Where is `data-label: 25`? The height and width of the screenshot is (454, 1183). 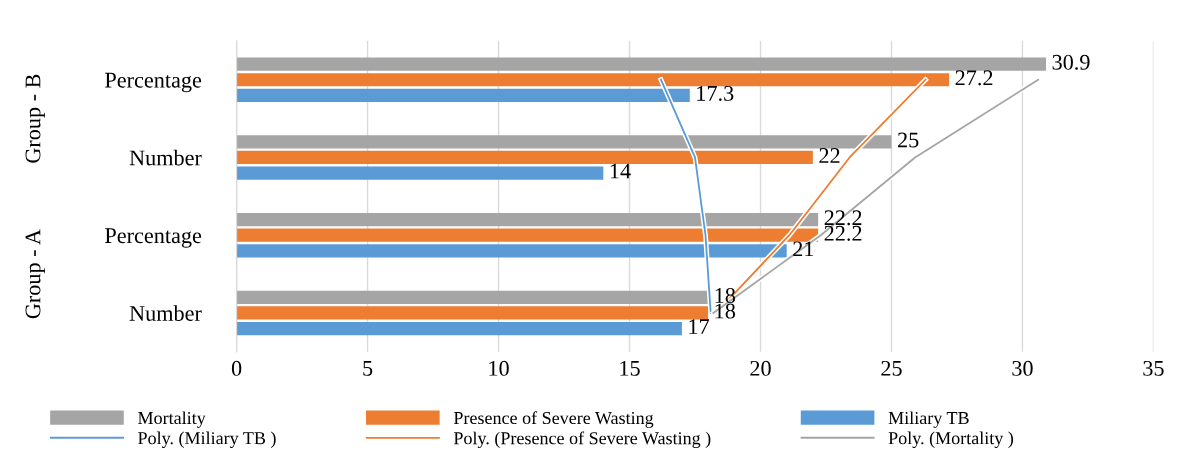 data-label: 25 is located at coordinates (908, 140).